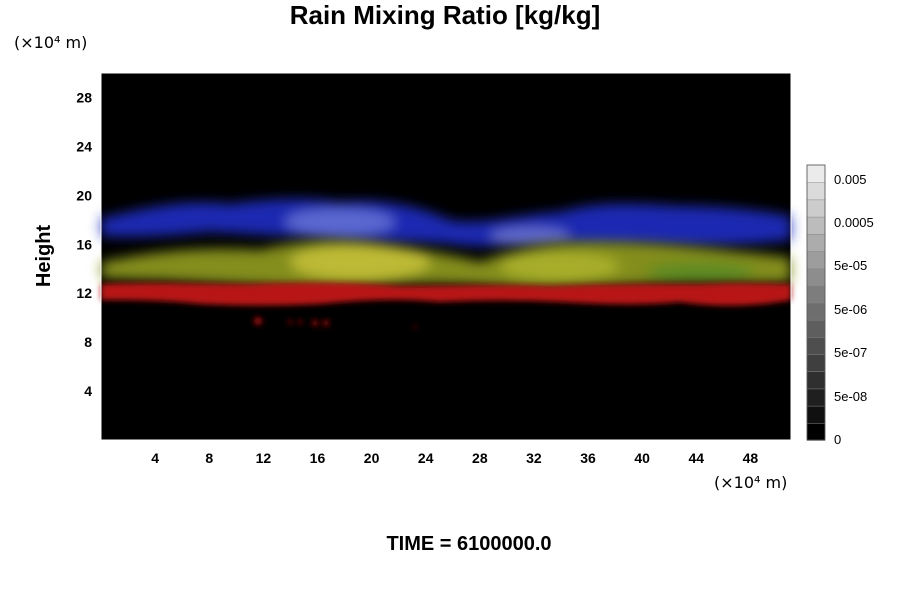  What do you see at coordinates (480, 458) in the screenshot?
I see `x-tick-label: 28` at bounding box center [480, 458].